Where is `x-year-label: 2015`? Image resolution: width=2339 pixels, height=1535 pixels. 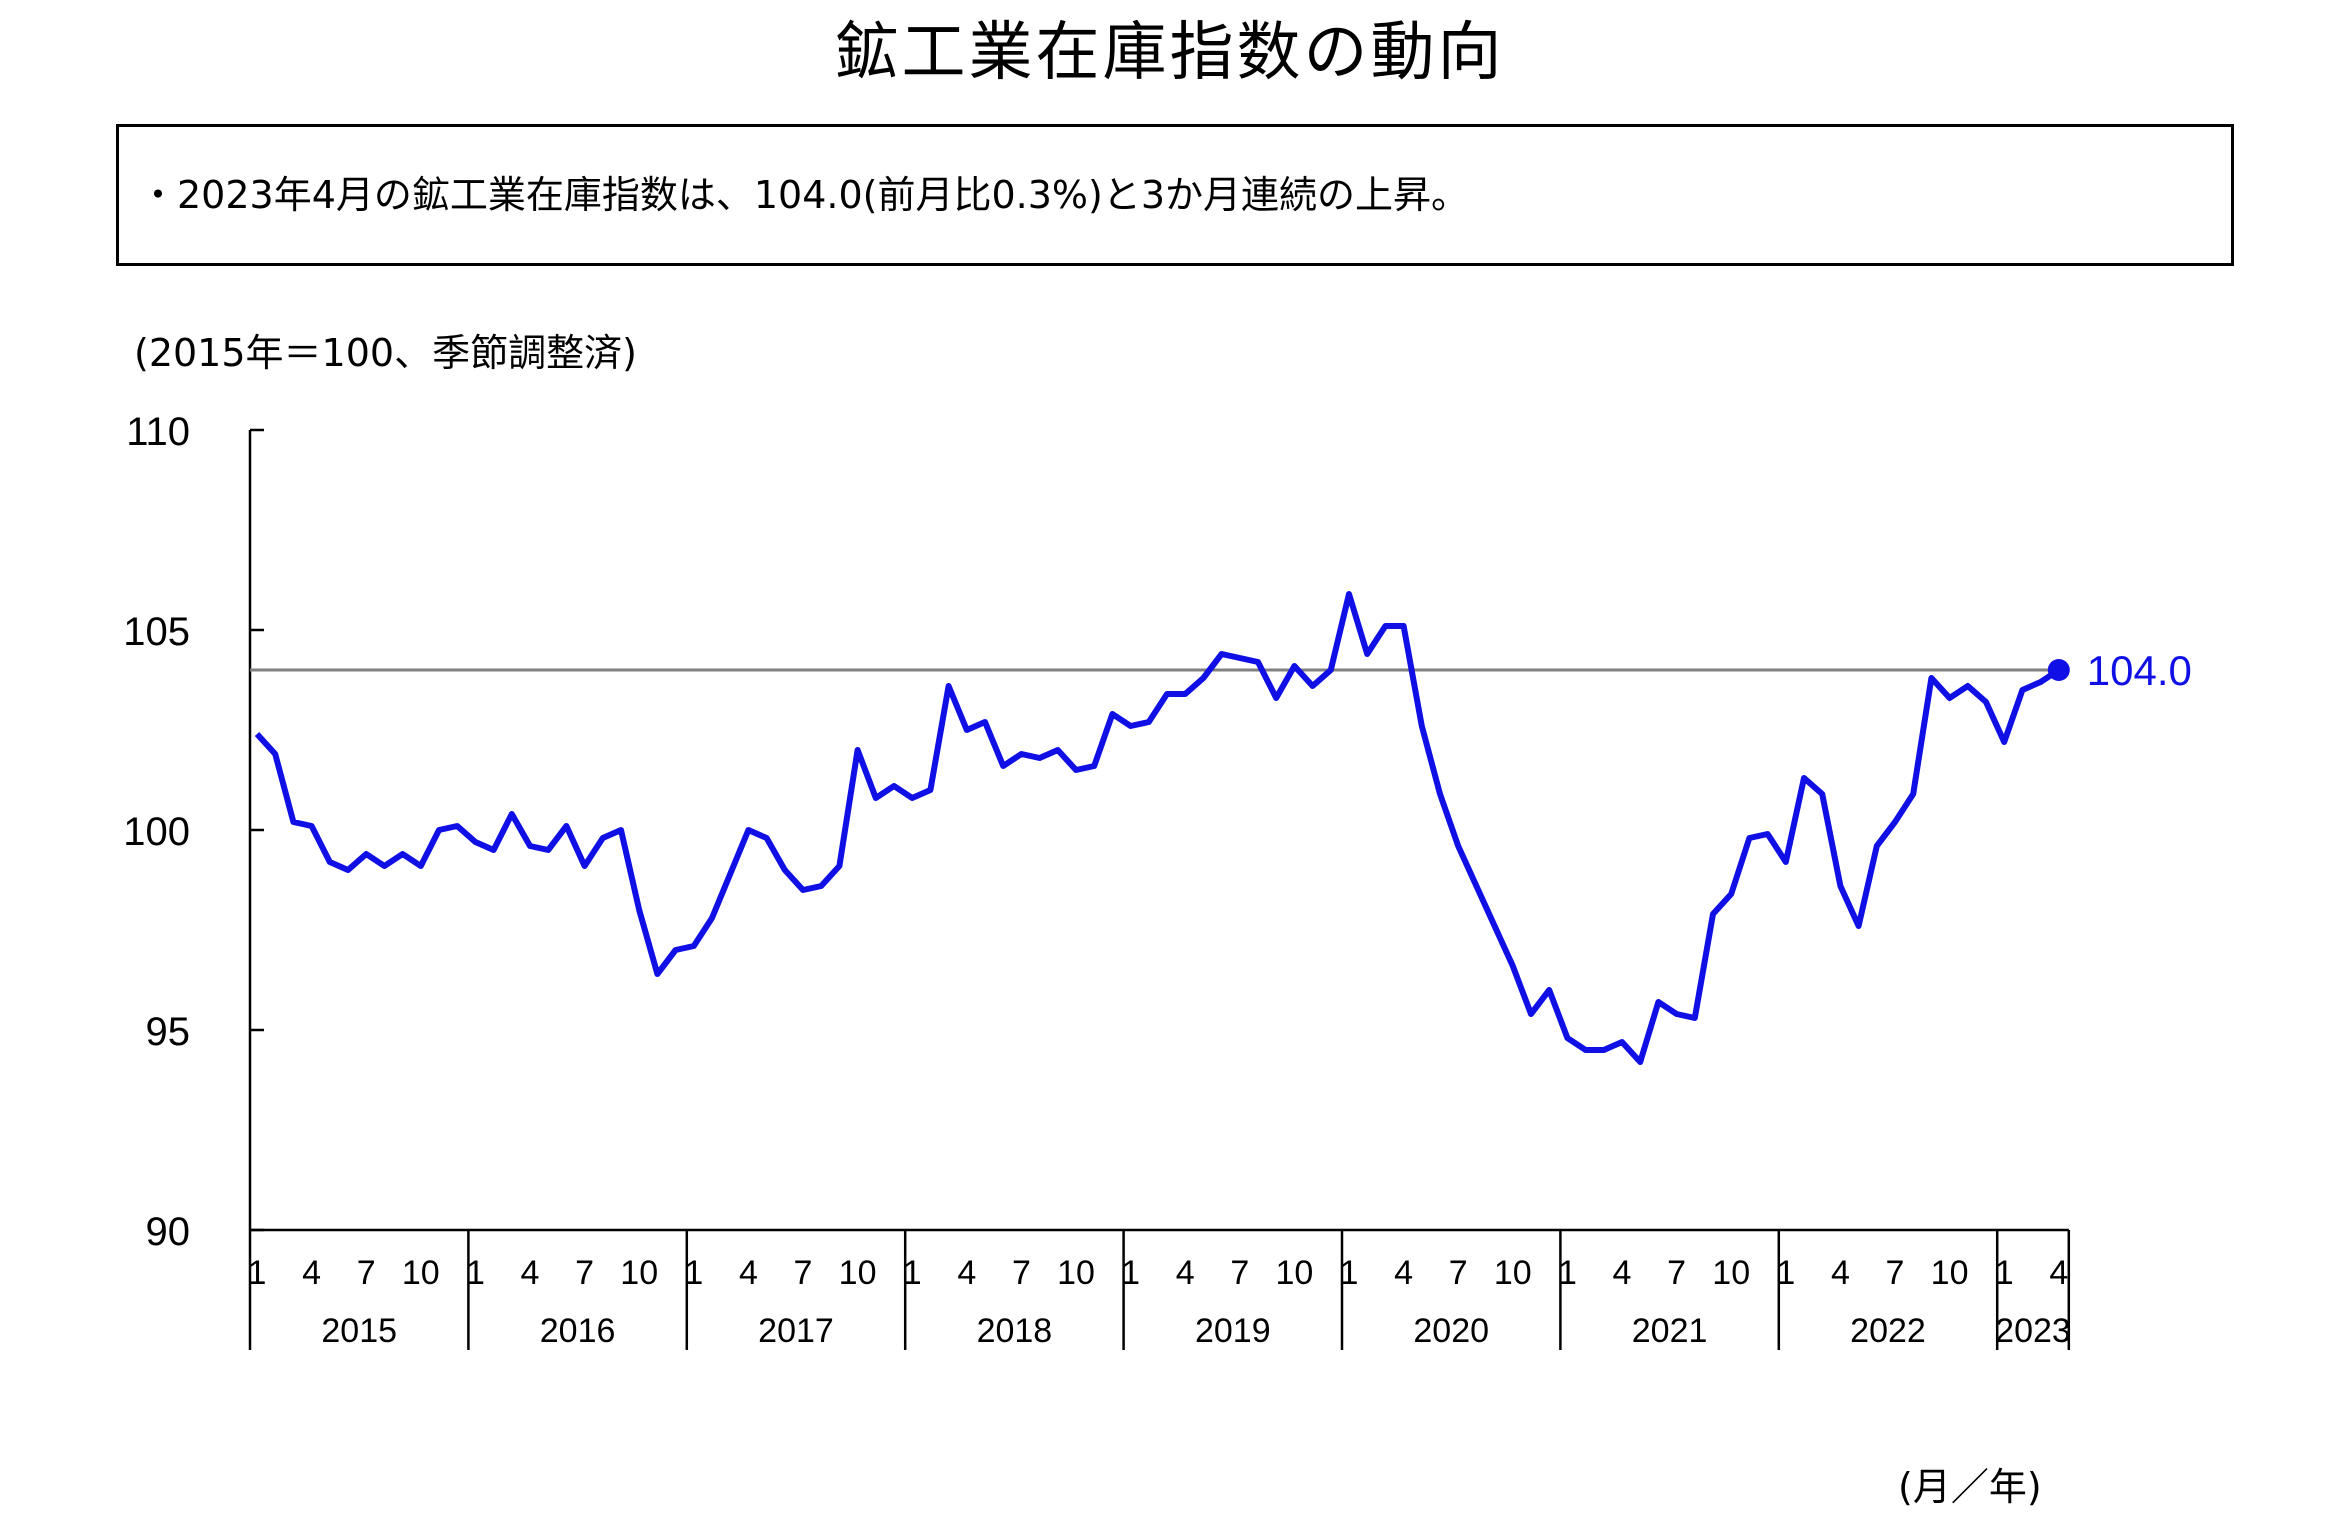 x-year-label: 2015 is located at coordinates (359, 1331).